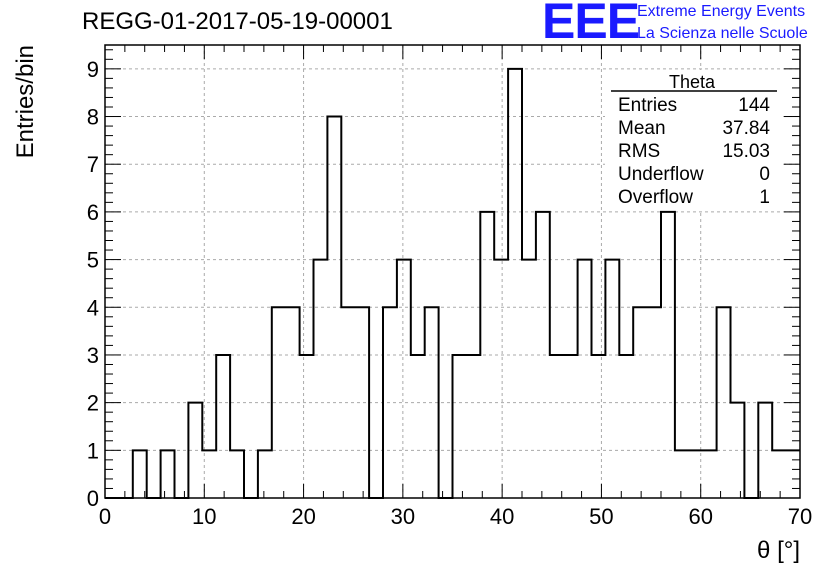  What do you see at coordinates (655, 197) in the screenshot?
I see `stats-label: Overflow` at bounding box center [655, 197].